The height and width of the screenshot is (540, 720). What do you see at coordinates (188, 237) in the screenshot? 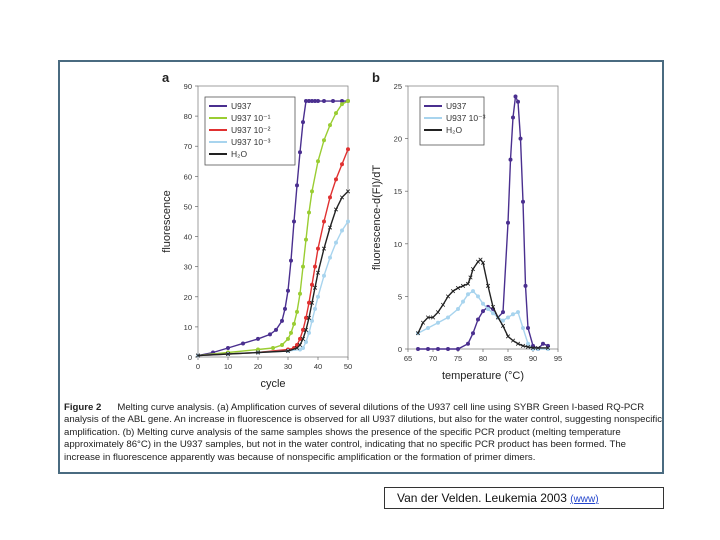
I see `y-tick-label: 40` at bounding box center [188, 237].